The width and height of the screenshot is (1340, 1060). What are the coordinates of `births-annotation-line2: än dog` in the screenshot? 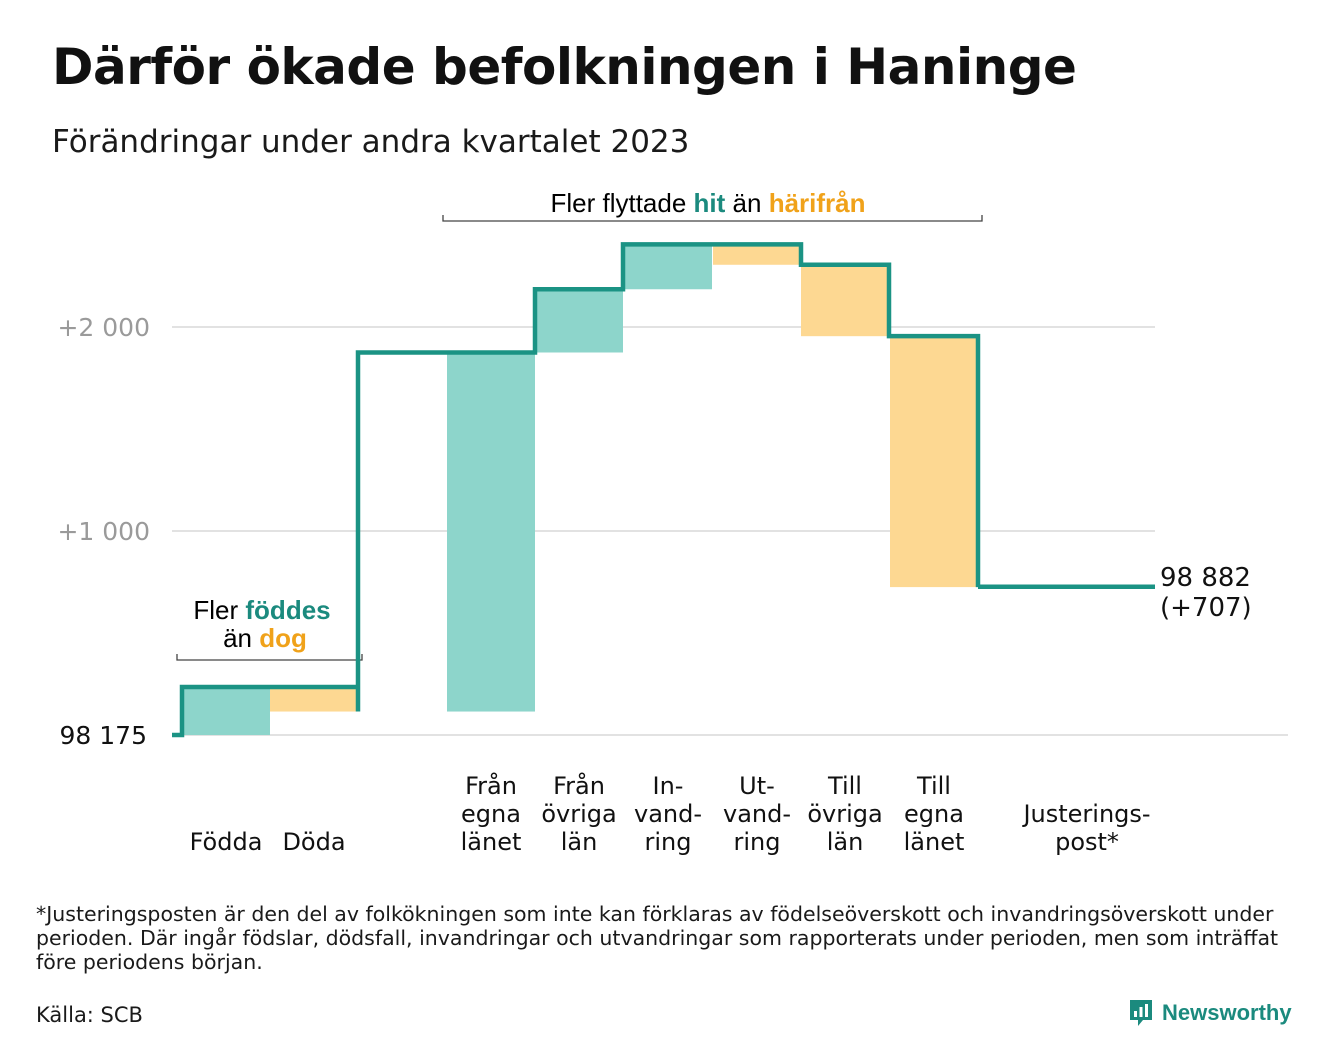 It's located at (265, 638).